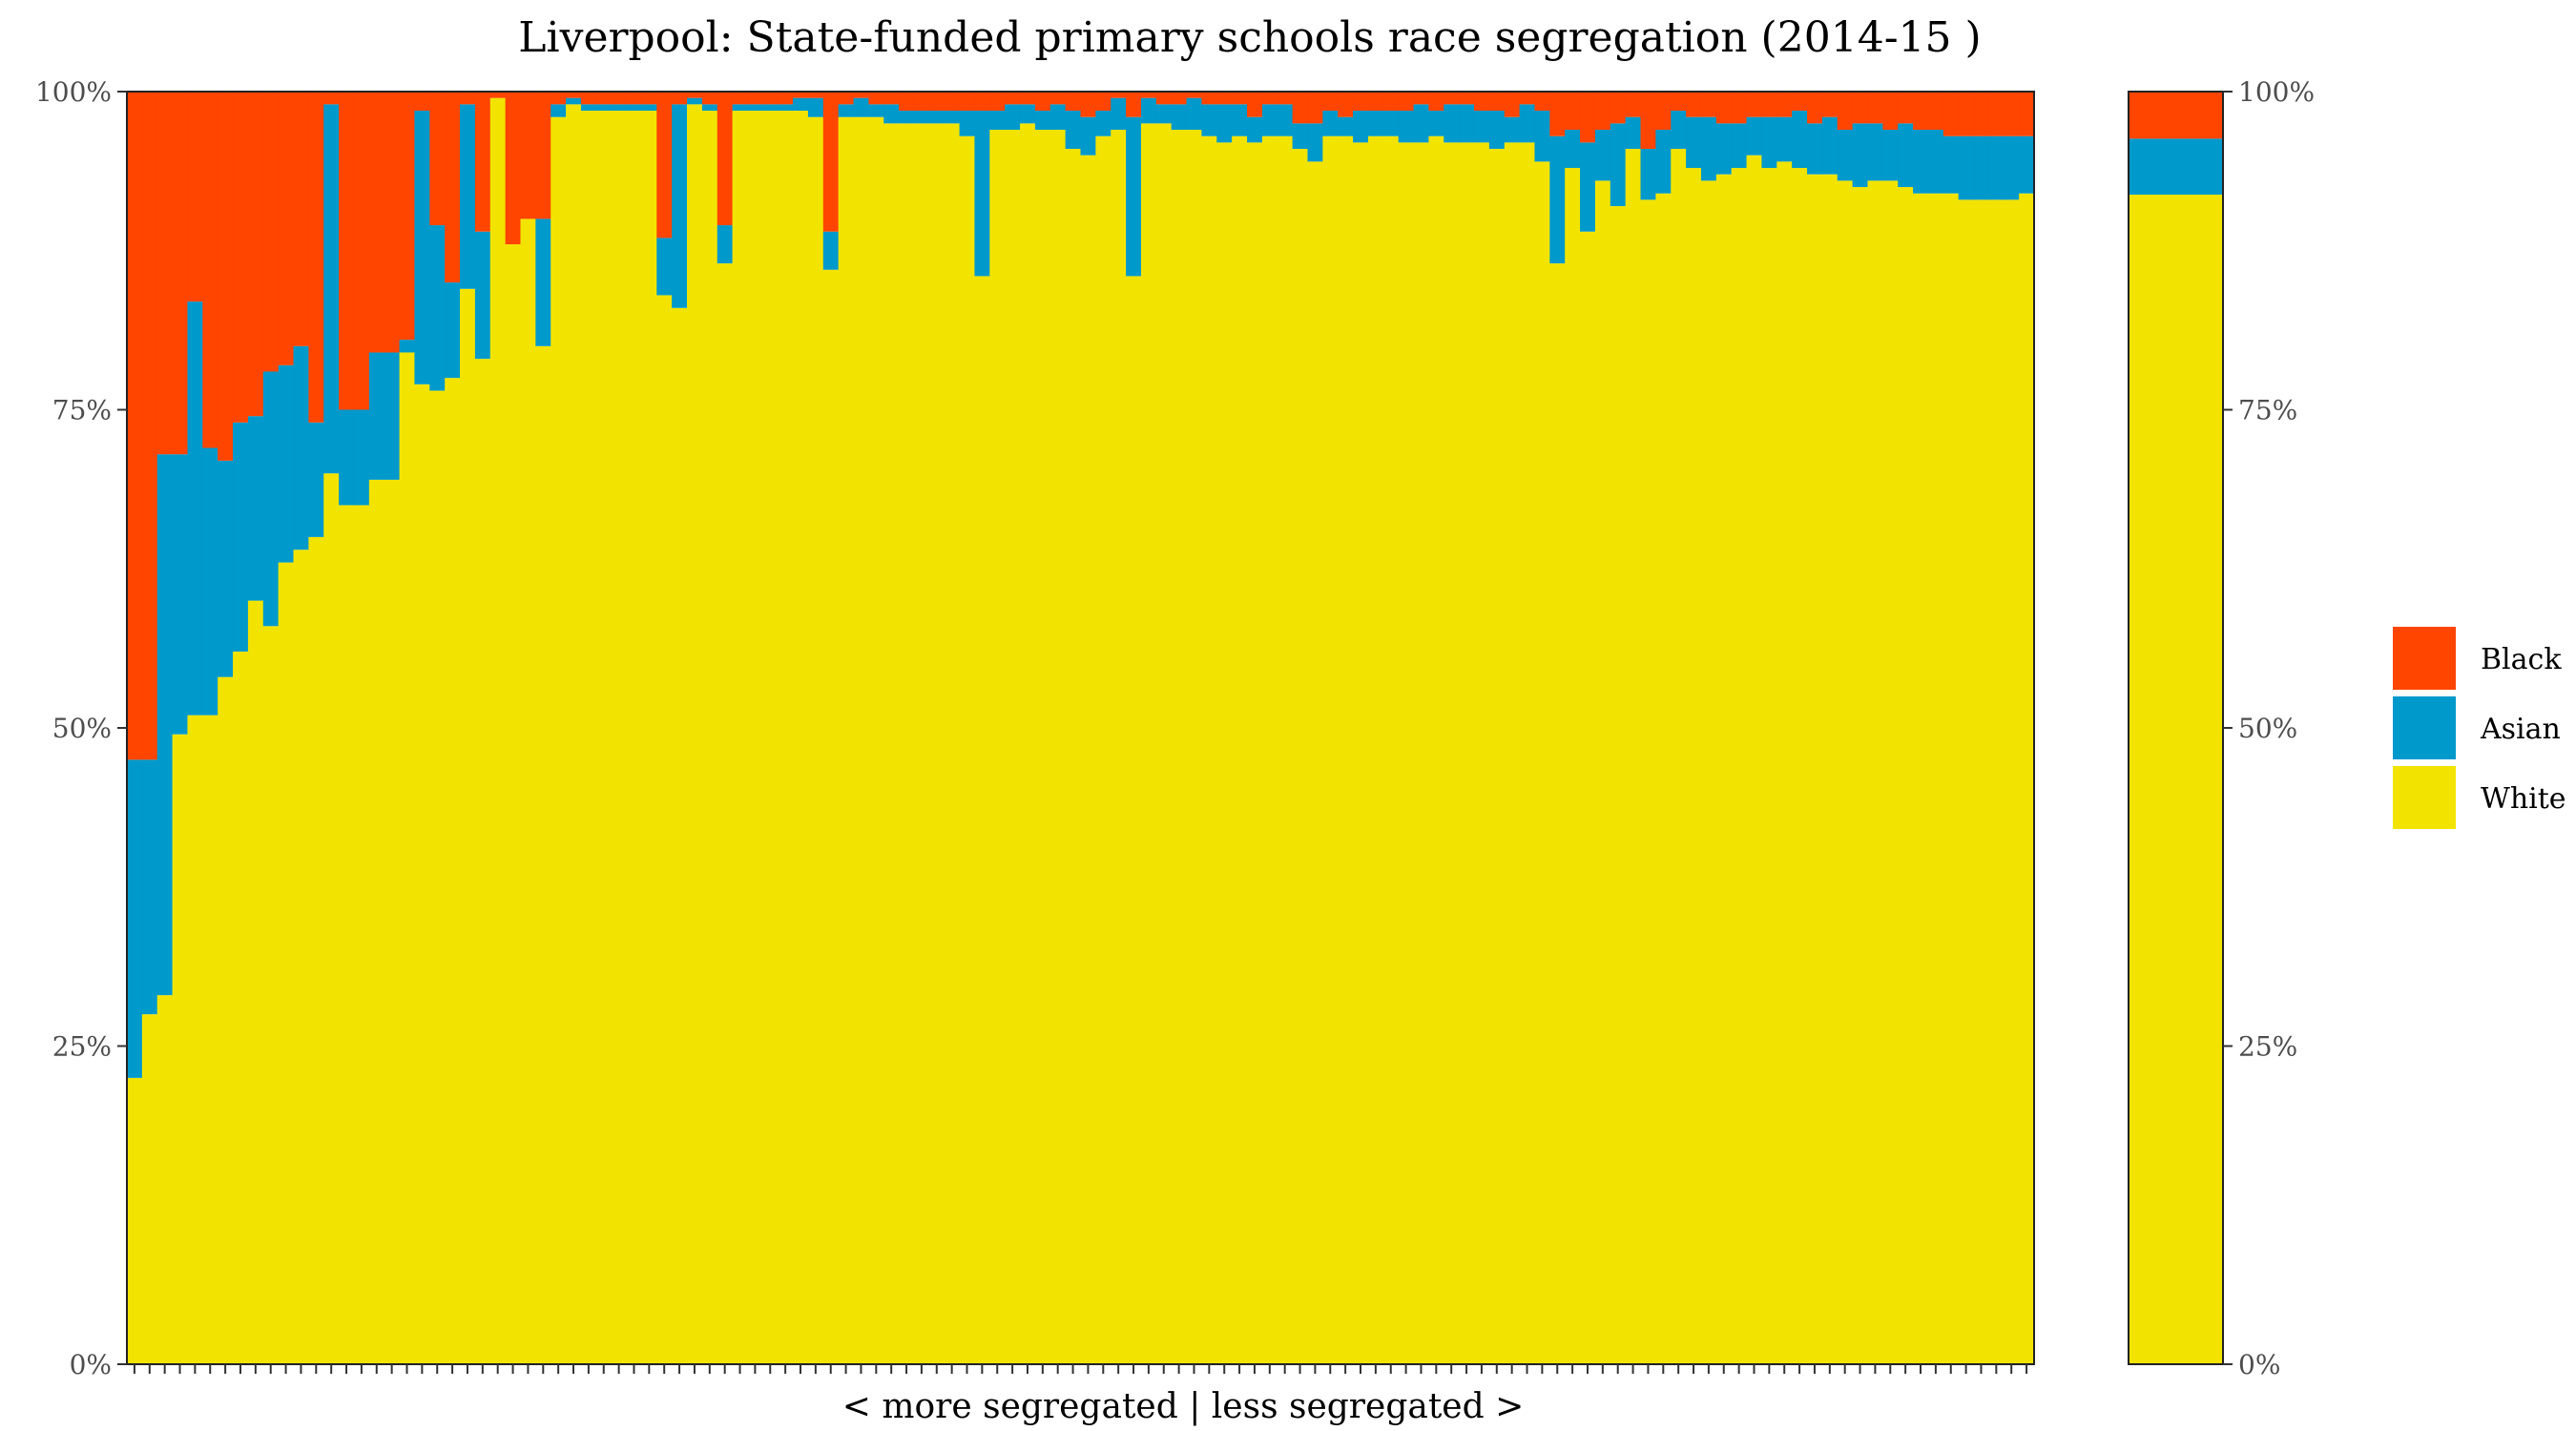  What do you see at coordinates (2176, 728) in the screenshot?
I see `plot-panel-aggregate` at bounding box center [2176, 728].